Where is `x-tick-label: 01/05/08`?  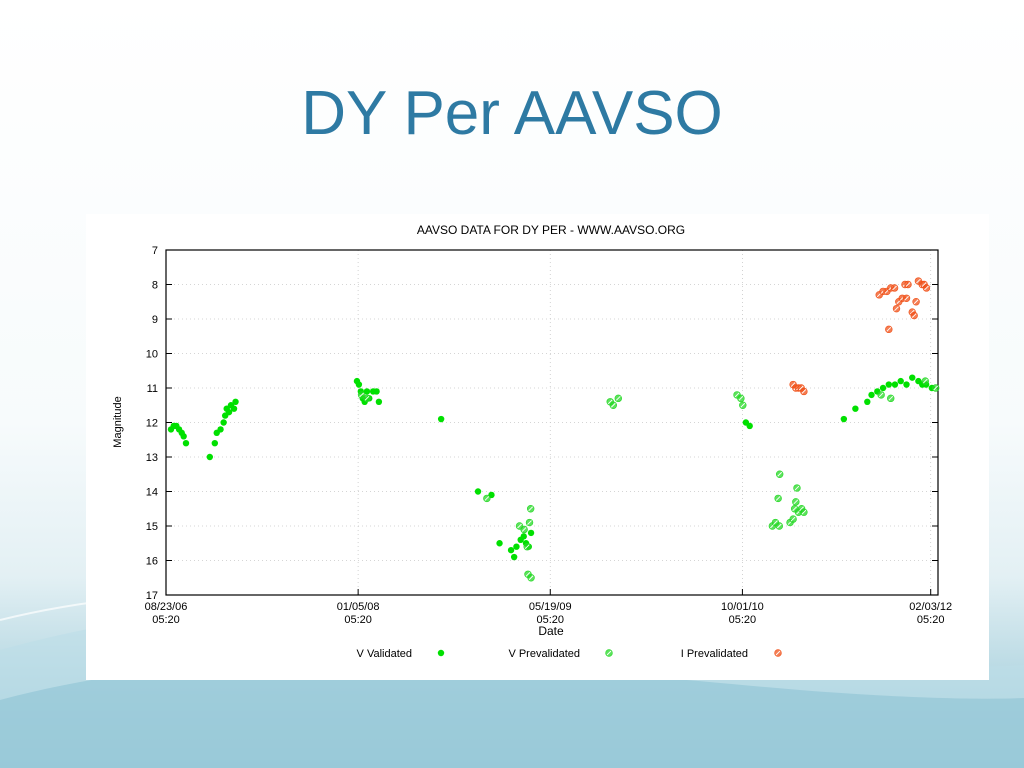 x-tick-label: 01/05/08 is located at coordinates (358, 607).